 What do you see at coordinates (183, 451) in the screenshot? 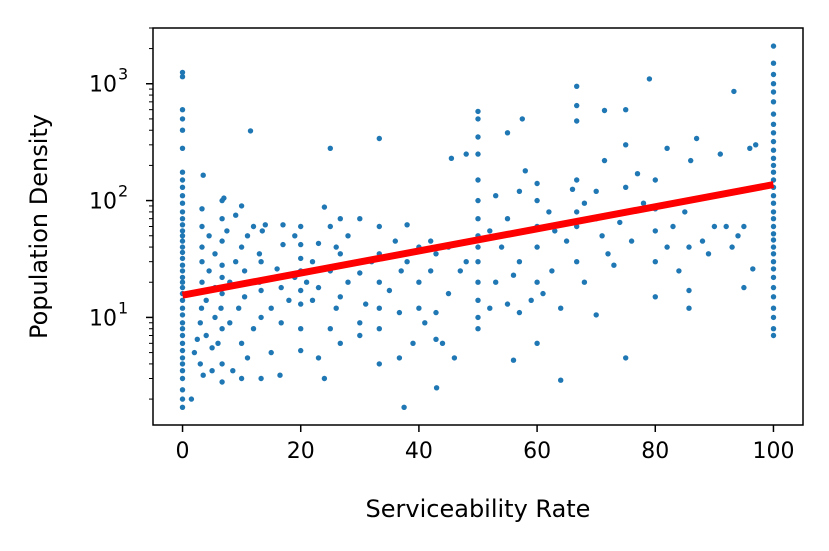
I see `x-tick-label: 0` at bounding box center [183, 451].